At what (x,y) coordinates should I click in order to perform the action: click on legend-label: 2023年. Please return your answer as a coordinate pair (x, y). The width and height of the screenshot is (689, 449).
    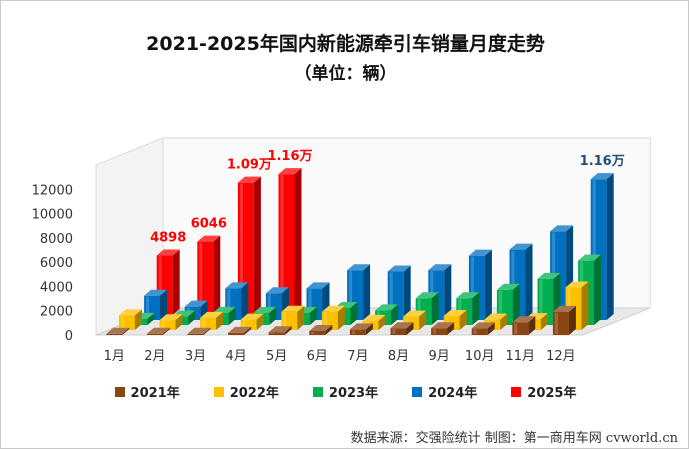
    Looking at the image, I should click on (353, 393).